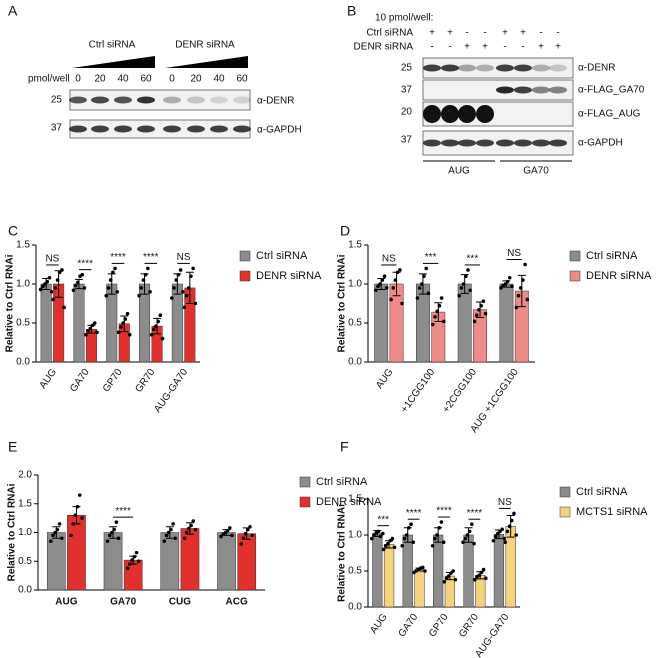  I want to click on x-tick-label: GP70, so click(439, 626).